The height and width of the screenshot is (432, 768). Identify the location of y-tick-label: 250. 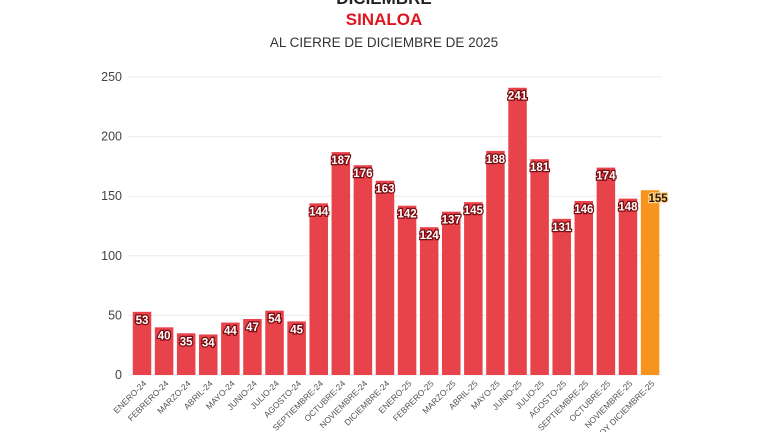
(111, 77).